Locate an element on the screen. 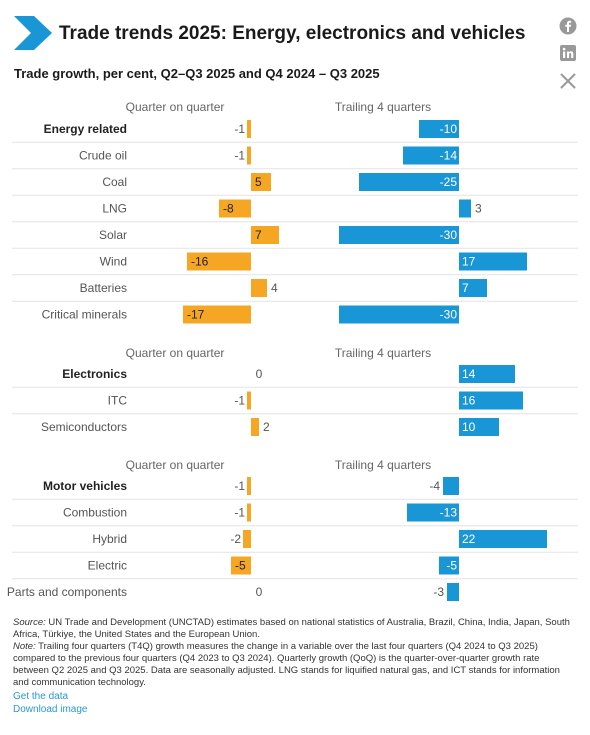  qoq-value-label: -2 is located at coordinates (235, 539).